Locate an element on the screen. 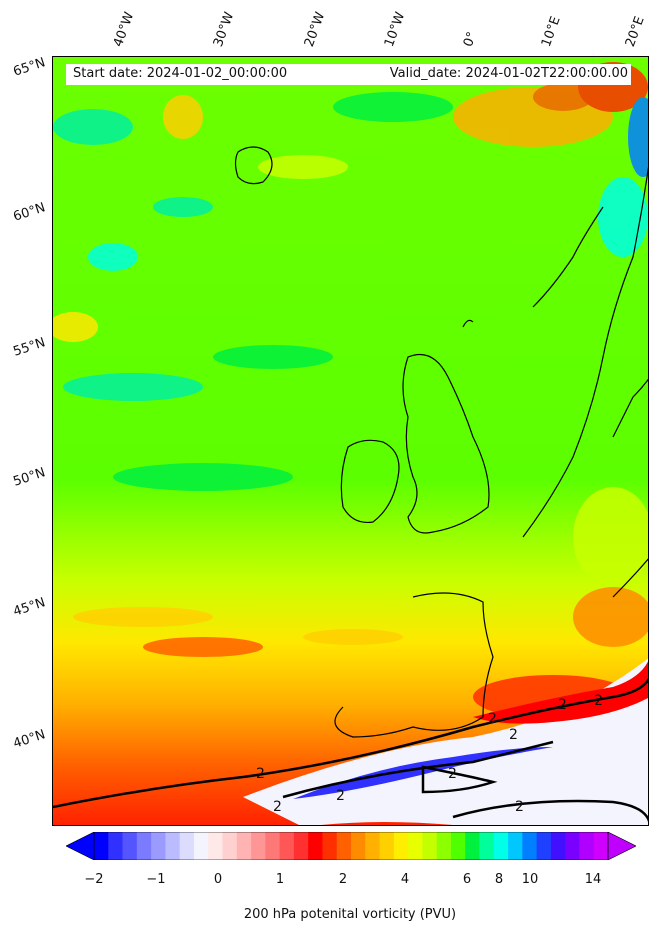 This screenshot has height=936, width=659. colorbar-tick-label: 8 is located at coordinates (499, 879).